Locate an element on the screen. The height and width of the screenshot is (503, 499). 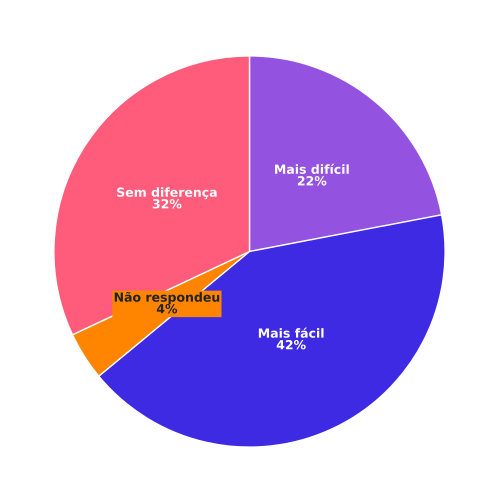
slice-label: Mais difícil is located at coordinates (312, 169).